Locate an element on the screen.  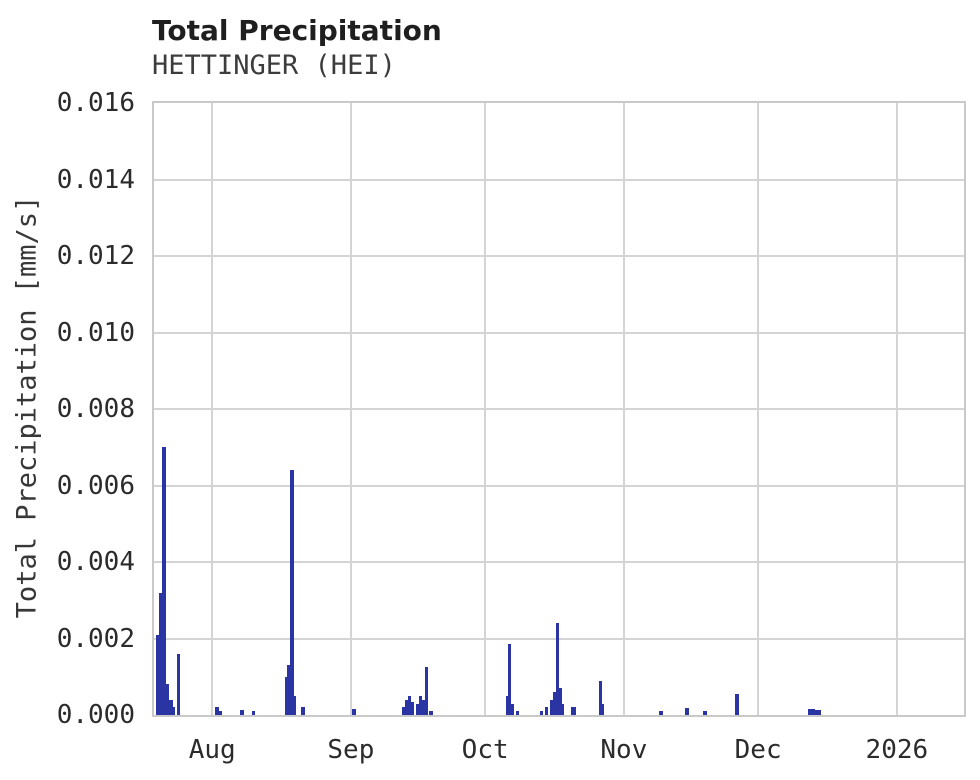
y-tick-label: 0.004 is located at coordinates (95, 562).